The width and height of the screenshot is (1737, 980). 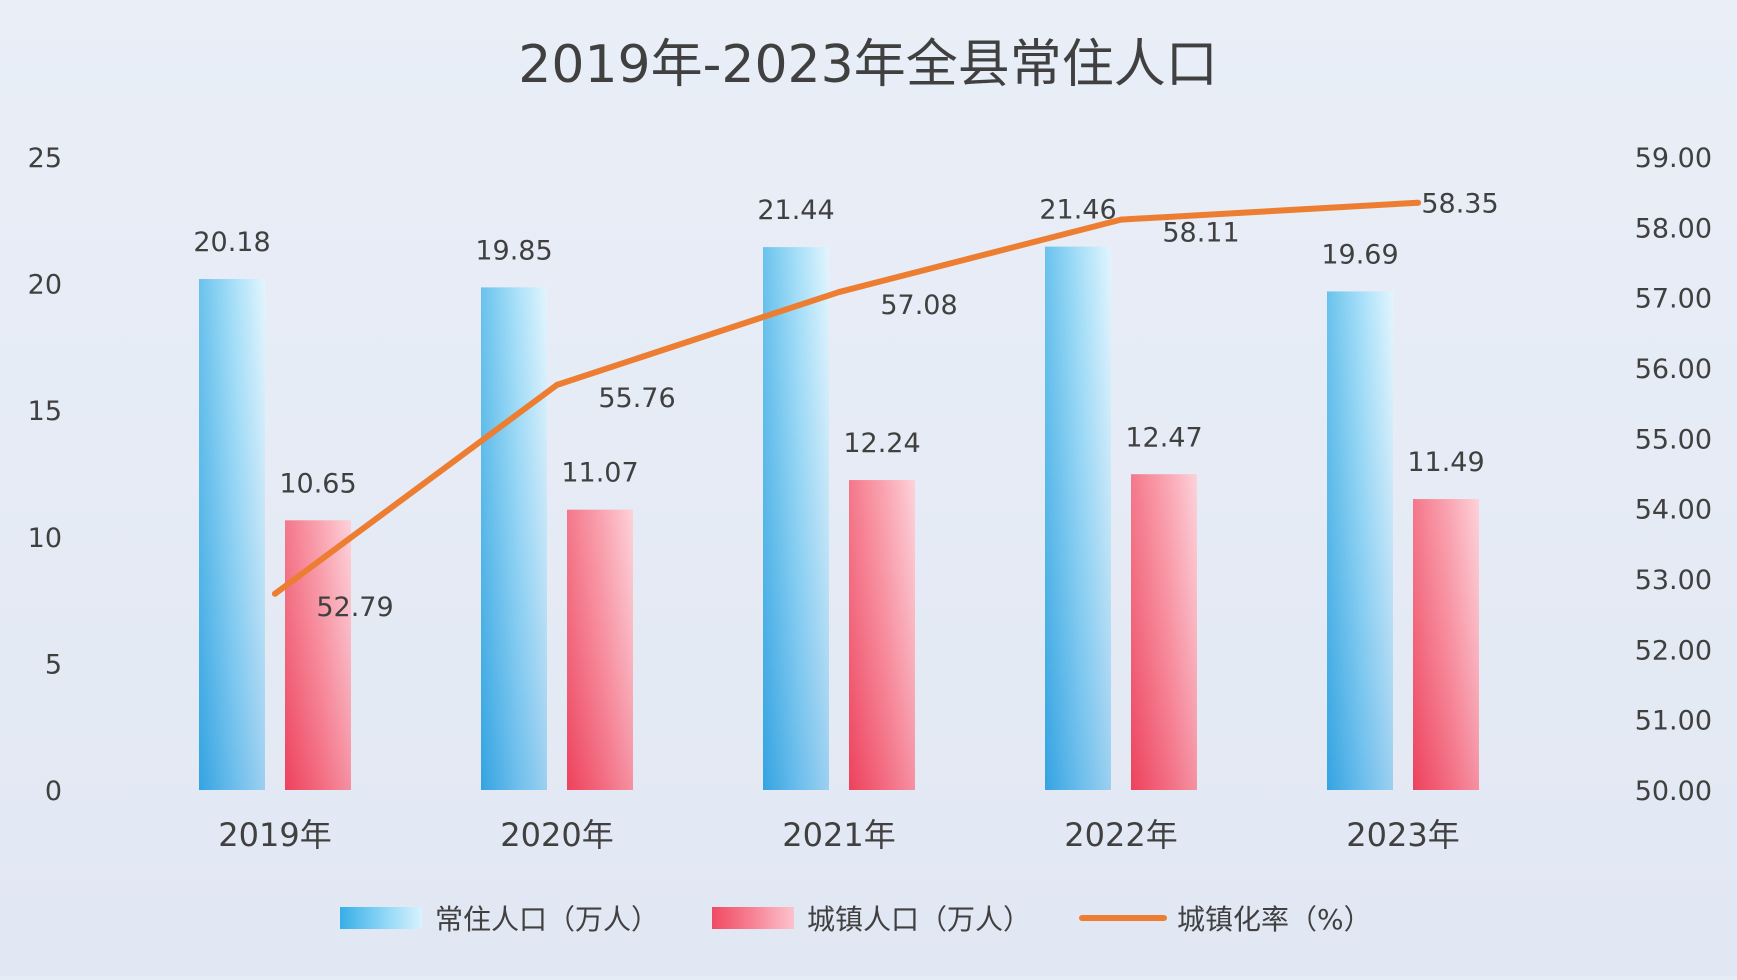 I want to click on right-tick-label: 56.00, so click(x=1673, y=369).